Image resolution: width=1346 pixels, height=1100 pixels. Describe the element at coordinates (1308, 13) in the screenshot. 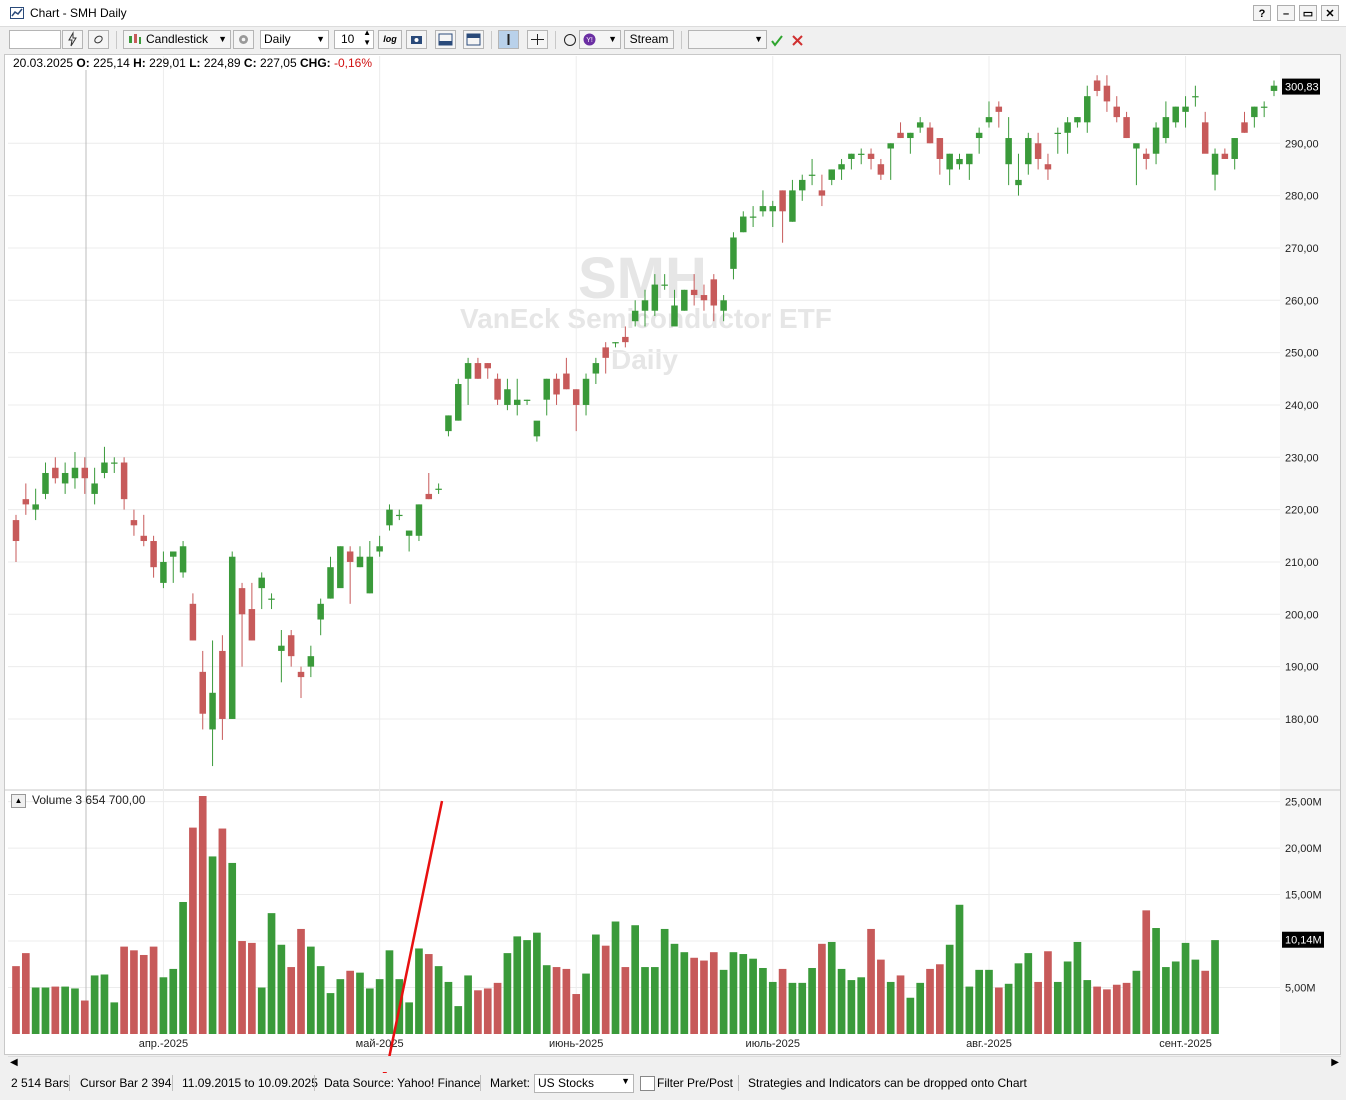

I see `maximize-button: ▭` at that location.